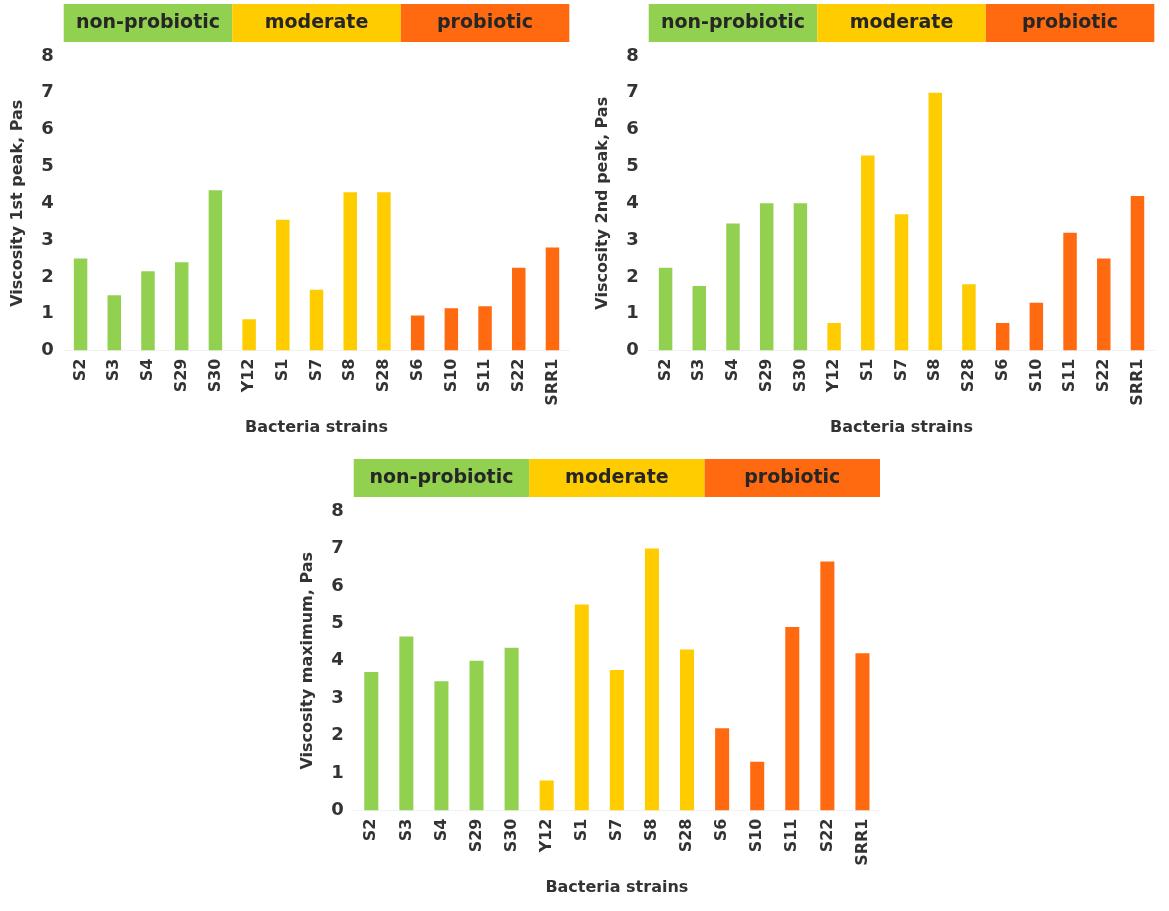 Image resolution: width=1169 pixels, height=911 pixels. I want to click on y-tick-label: 6, so click(632, 128).